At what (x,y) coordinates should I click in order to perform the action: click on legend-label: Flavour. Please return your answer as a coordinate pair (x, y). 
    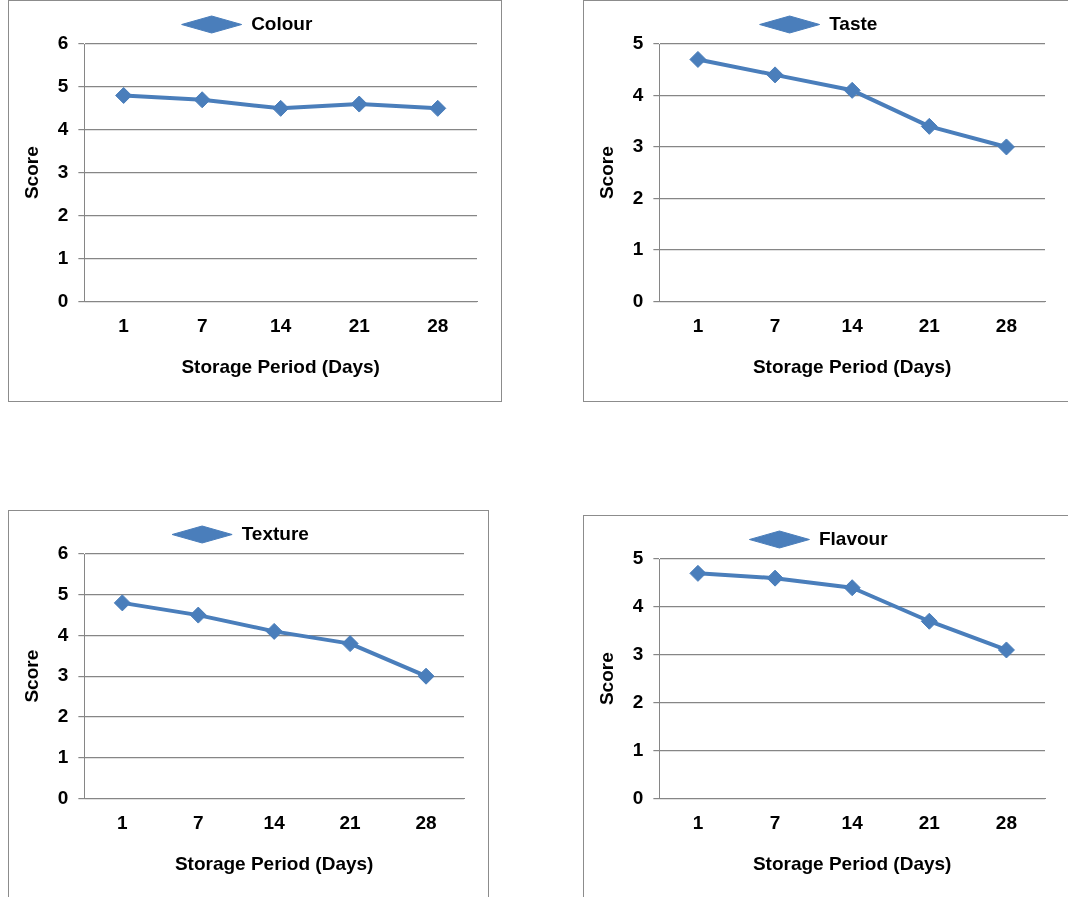
    Looking at the image, I should click on (853, 538).